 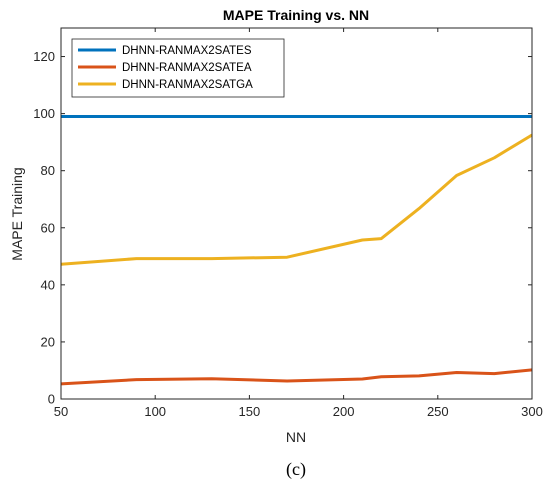 What do you see at coordinates (44, 113) in the screenshot?
I see `y-tick-label: 100` at bounding box center [44, 113].